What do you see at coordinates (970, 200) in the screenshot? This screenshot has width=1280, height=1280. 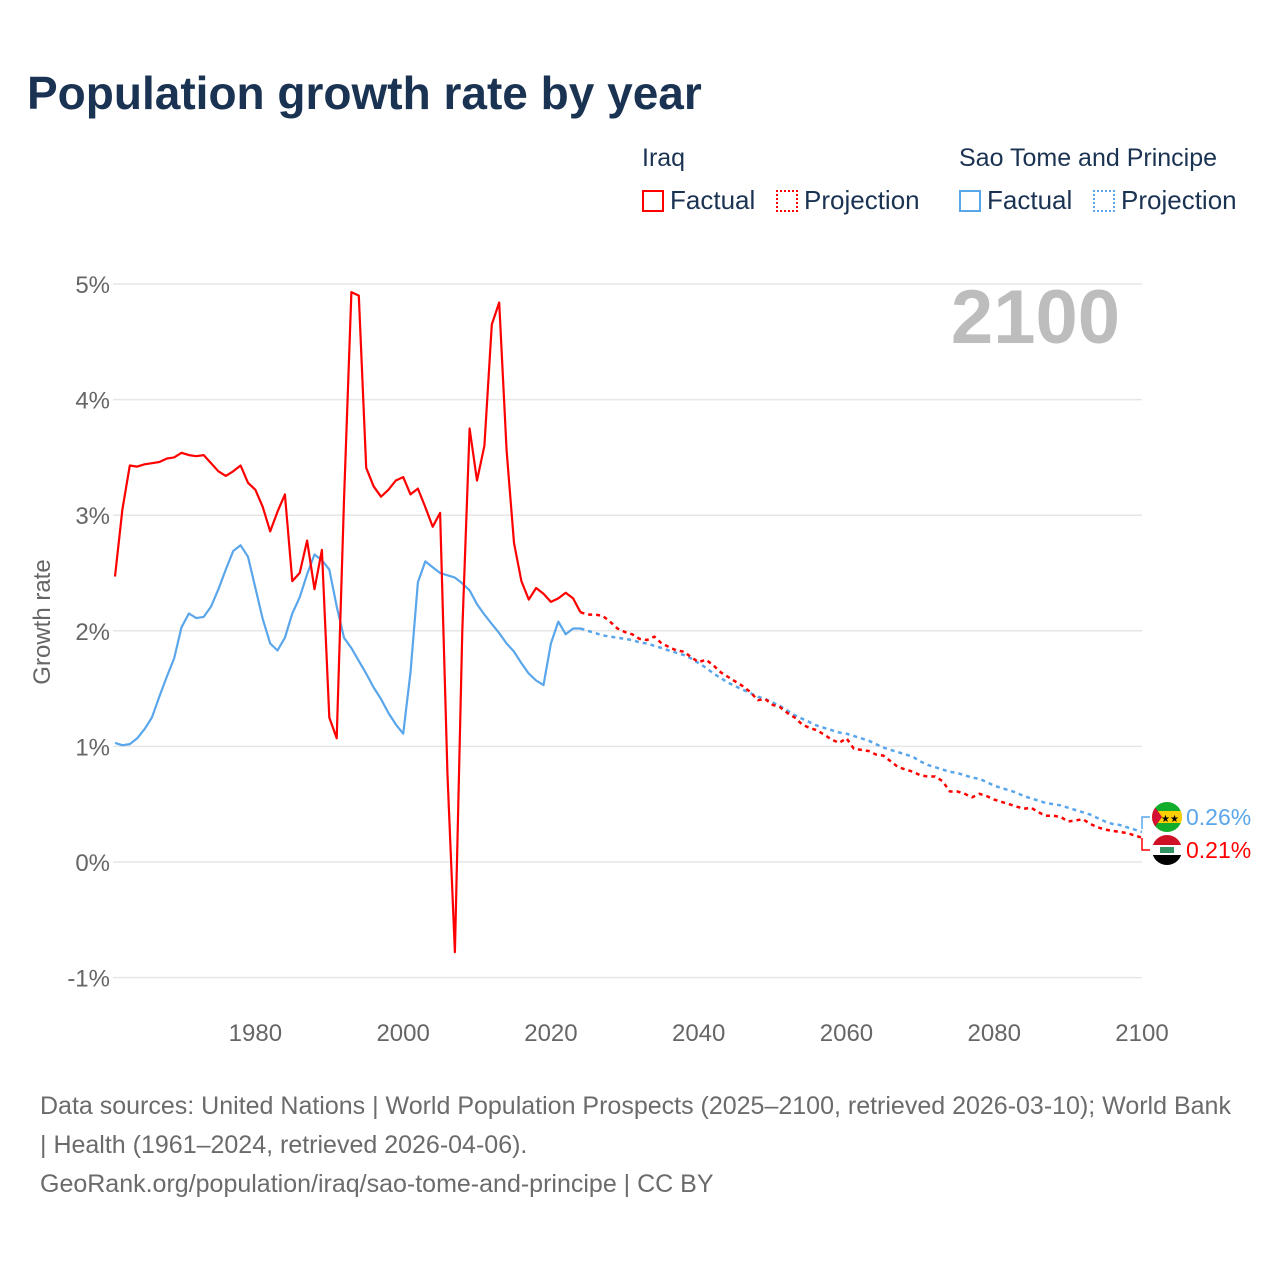 I see `legend-swatch-solid-blue` at bounding box center [970, 200].